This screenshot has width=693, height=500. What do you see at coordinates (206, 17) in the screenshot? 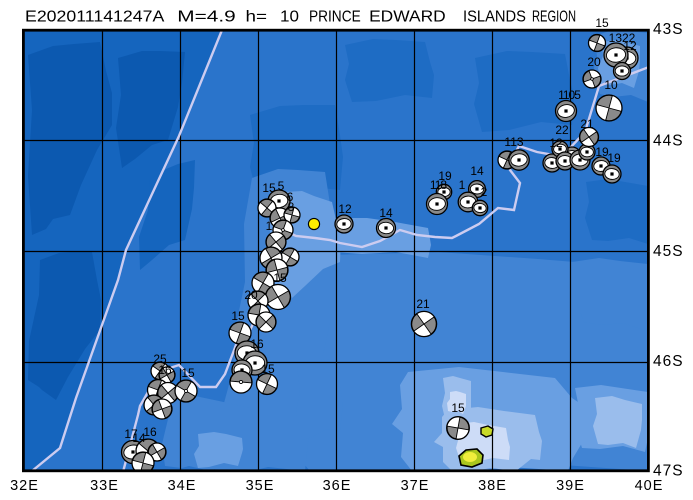
I see `svg-text: M=4.9` at bounding box center [206, 17].